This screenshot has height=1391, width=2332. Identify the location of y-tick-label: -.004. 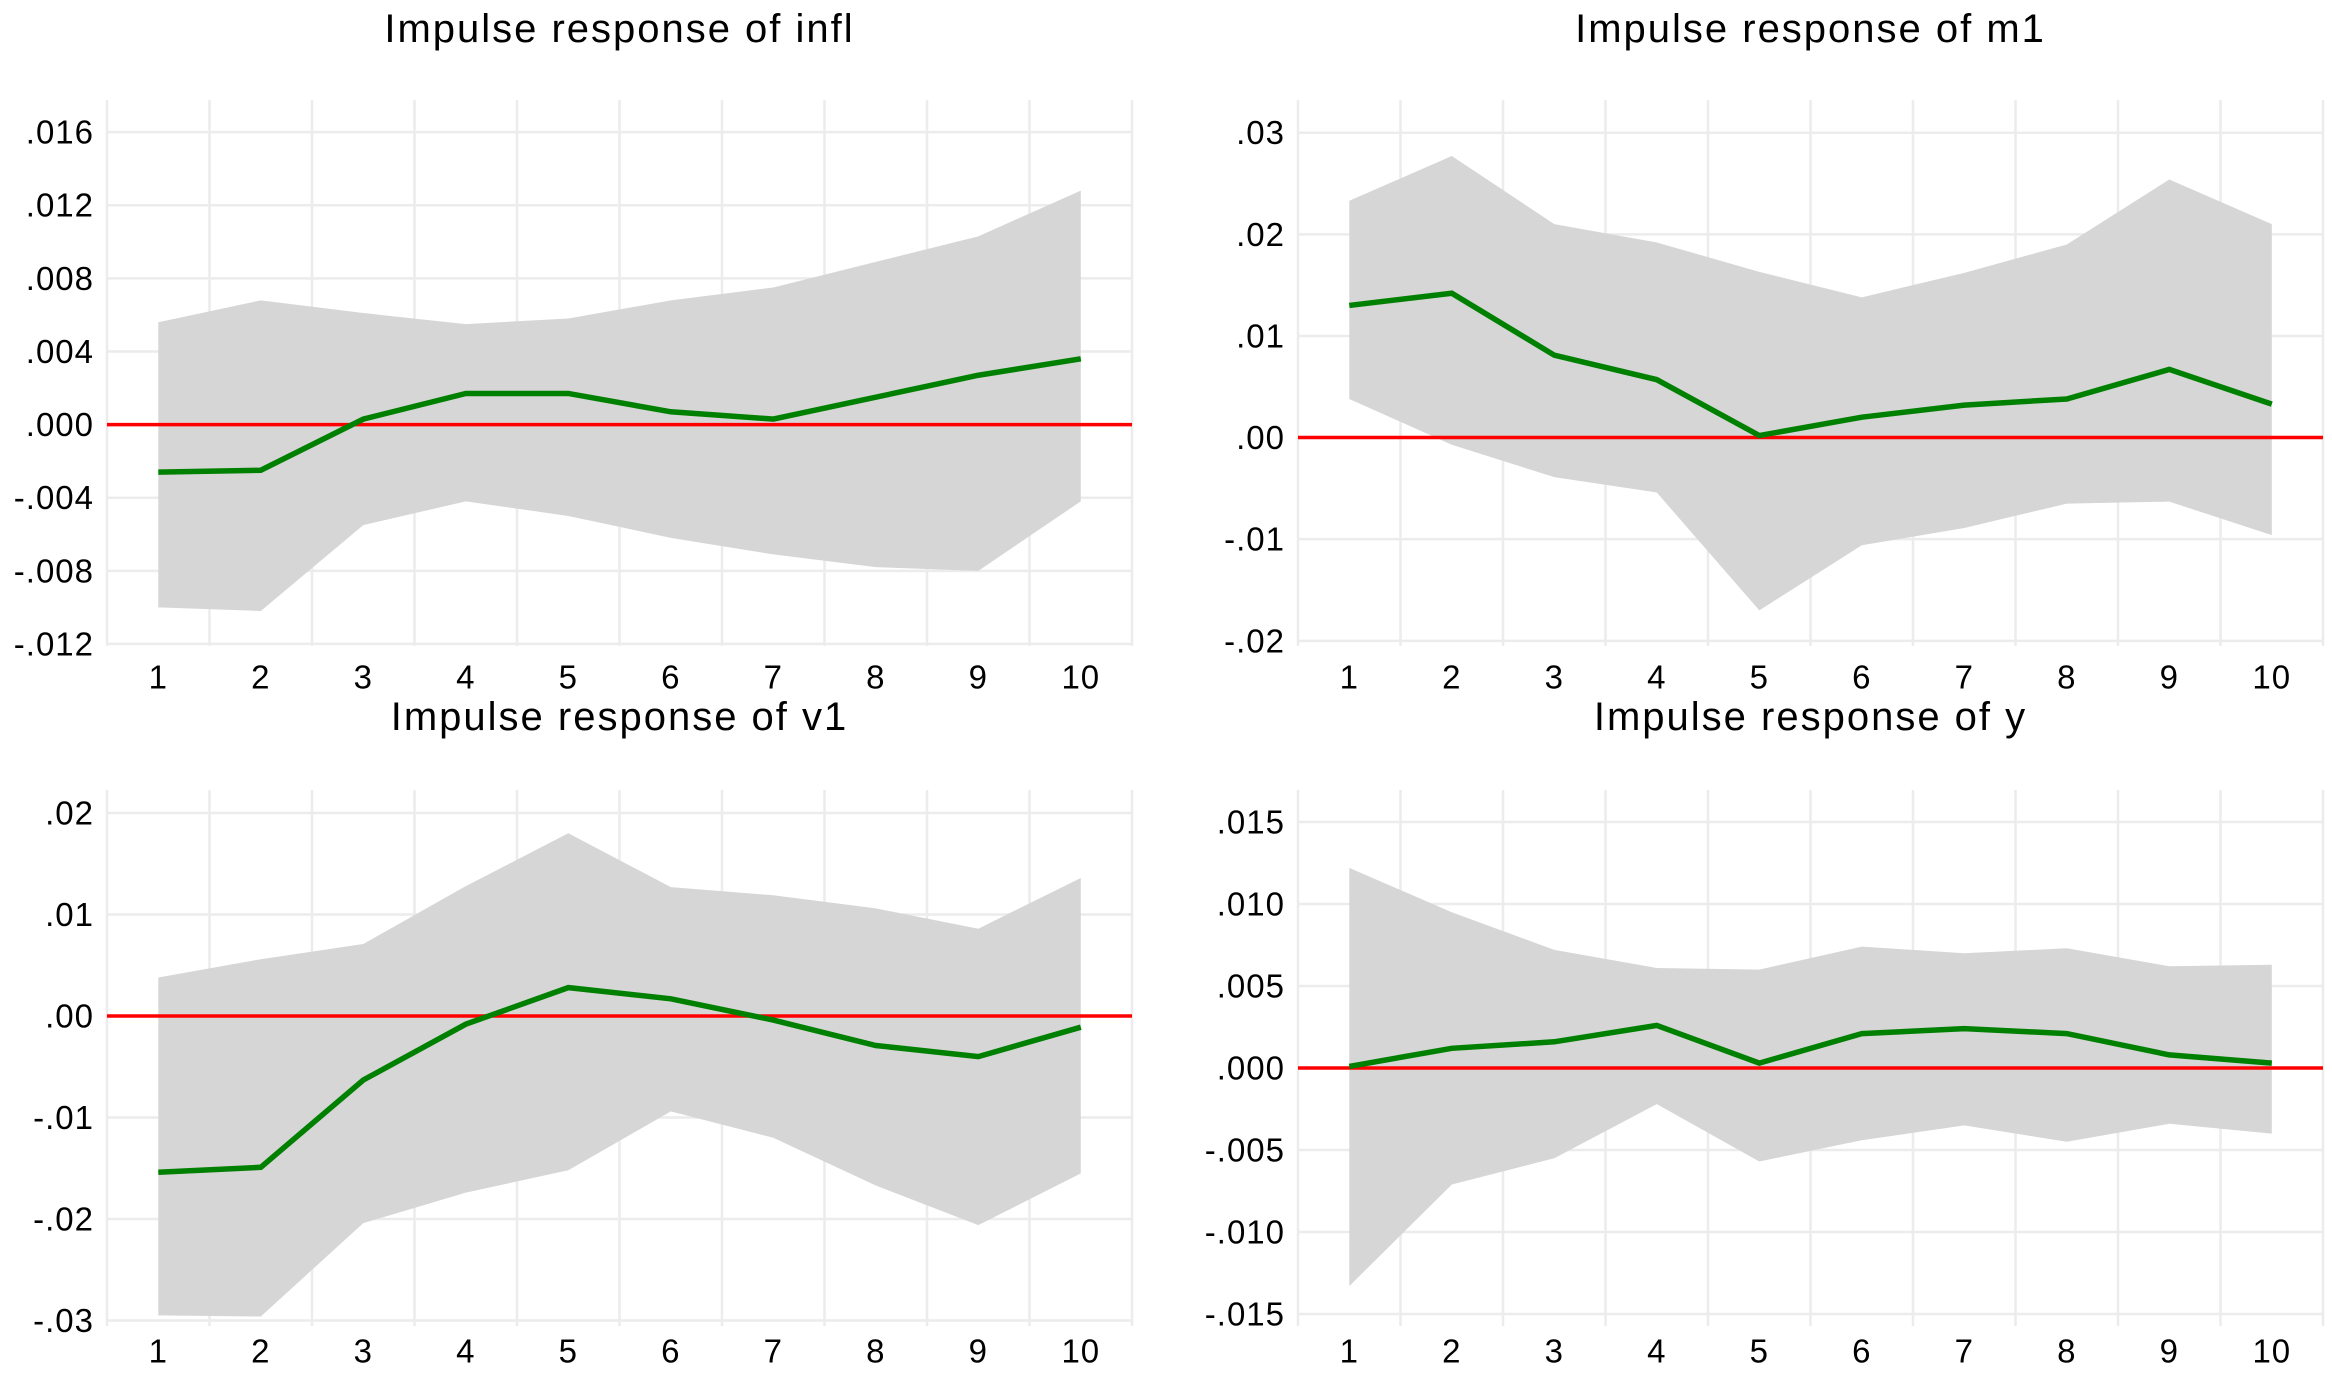
(54, 497).